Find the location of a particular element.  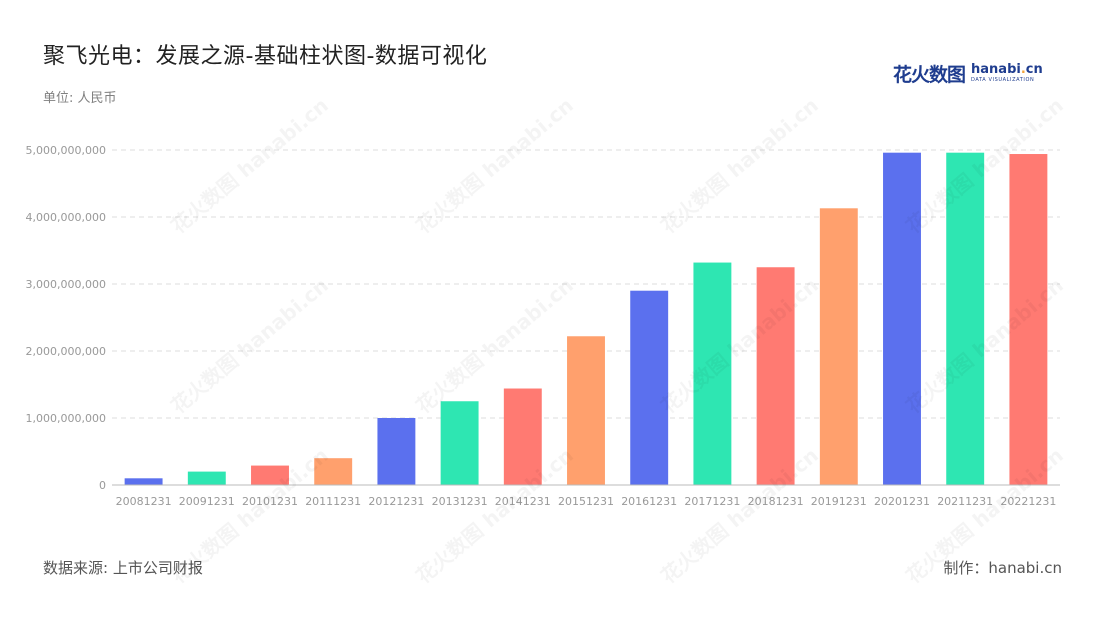

x-tick-label: 20201231 is located at coordinates (902, 501).